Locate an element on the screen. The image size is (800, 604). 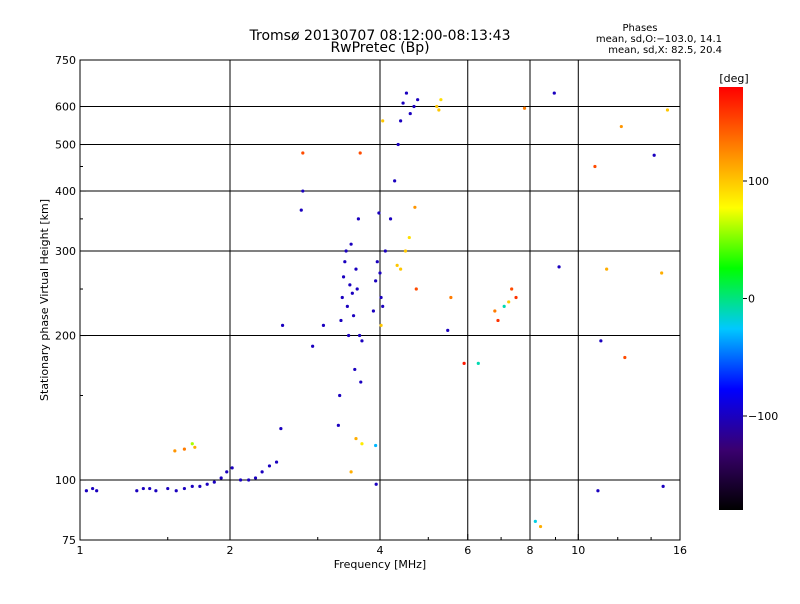
y-tick-label: 100 is located at coordinates (65, 480).